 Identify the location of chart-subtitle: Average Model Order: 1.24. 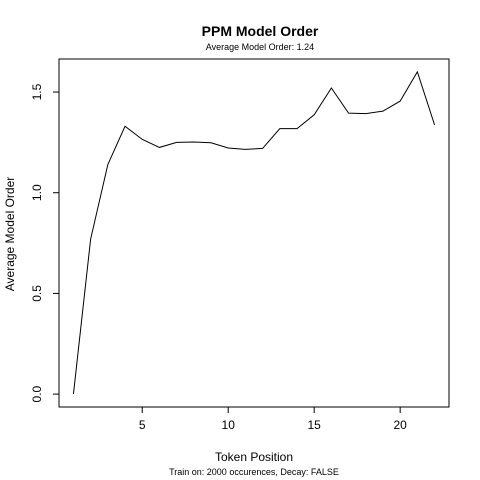
(260, 47).